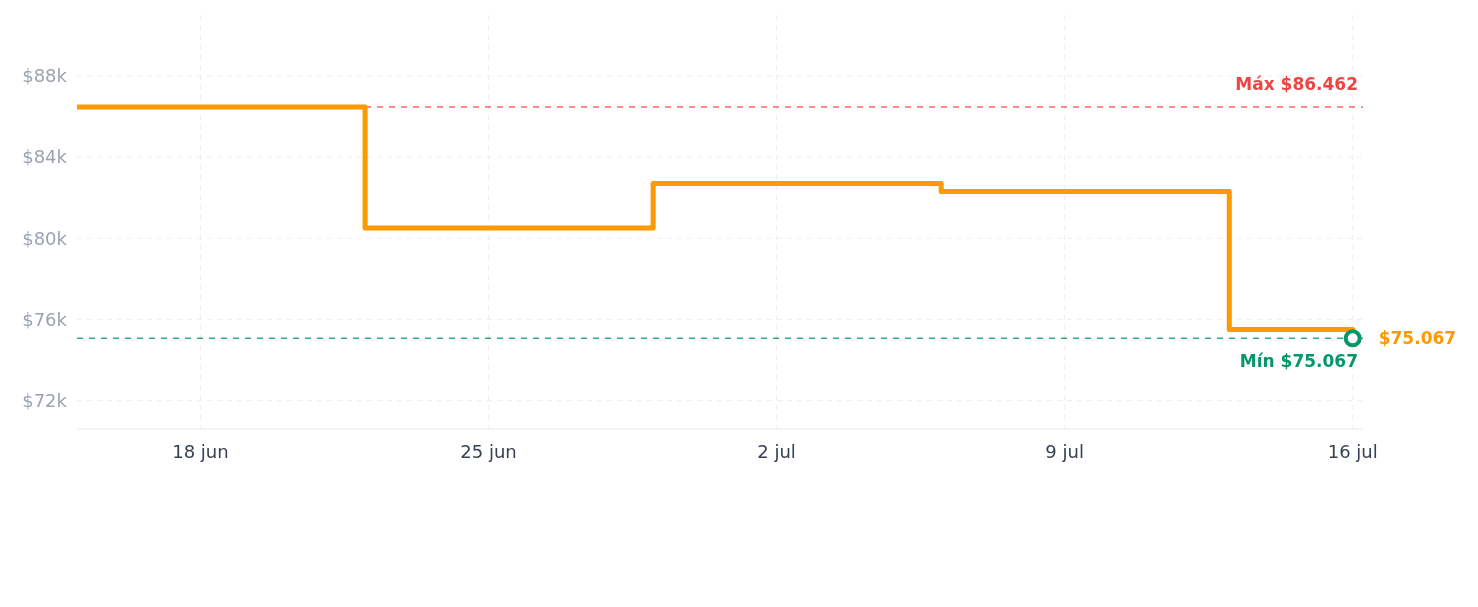 Image resolution: width=1478 pixels, height=607 pixels. What do you see at coordinates (45, 76) in the screenshot?
I see `y-tick-label: $88k` at bounding box center [45, 76].